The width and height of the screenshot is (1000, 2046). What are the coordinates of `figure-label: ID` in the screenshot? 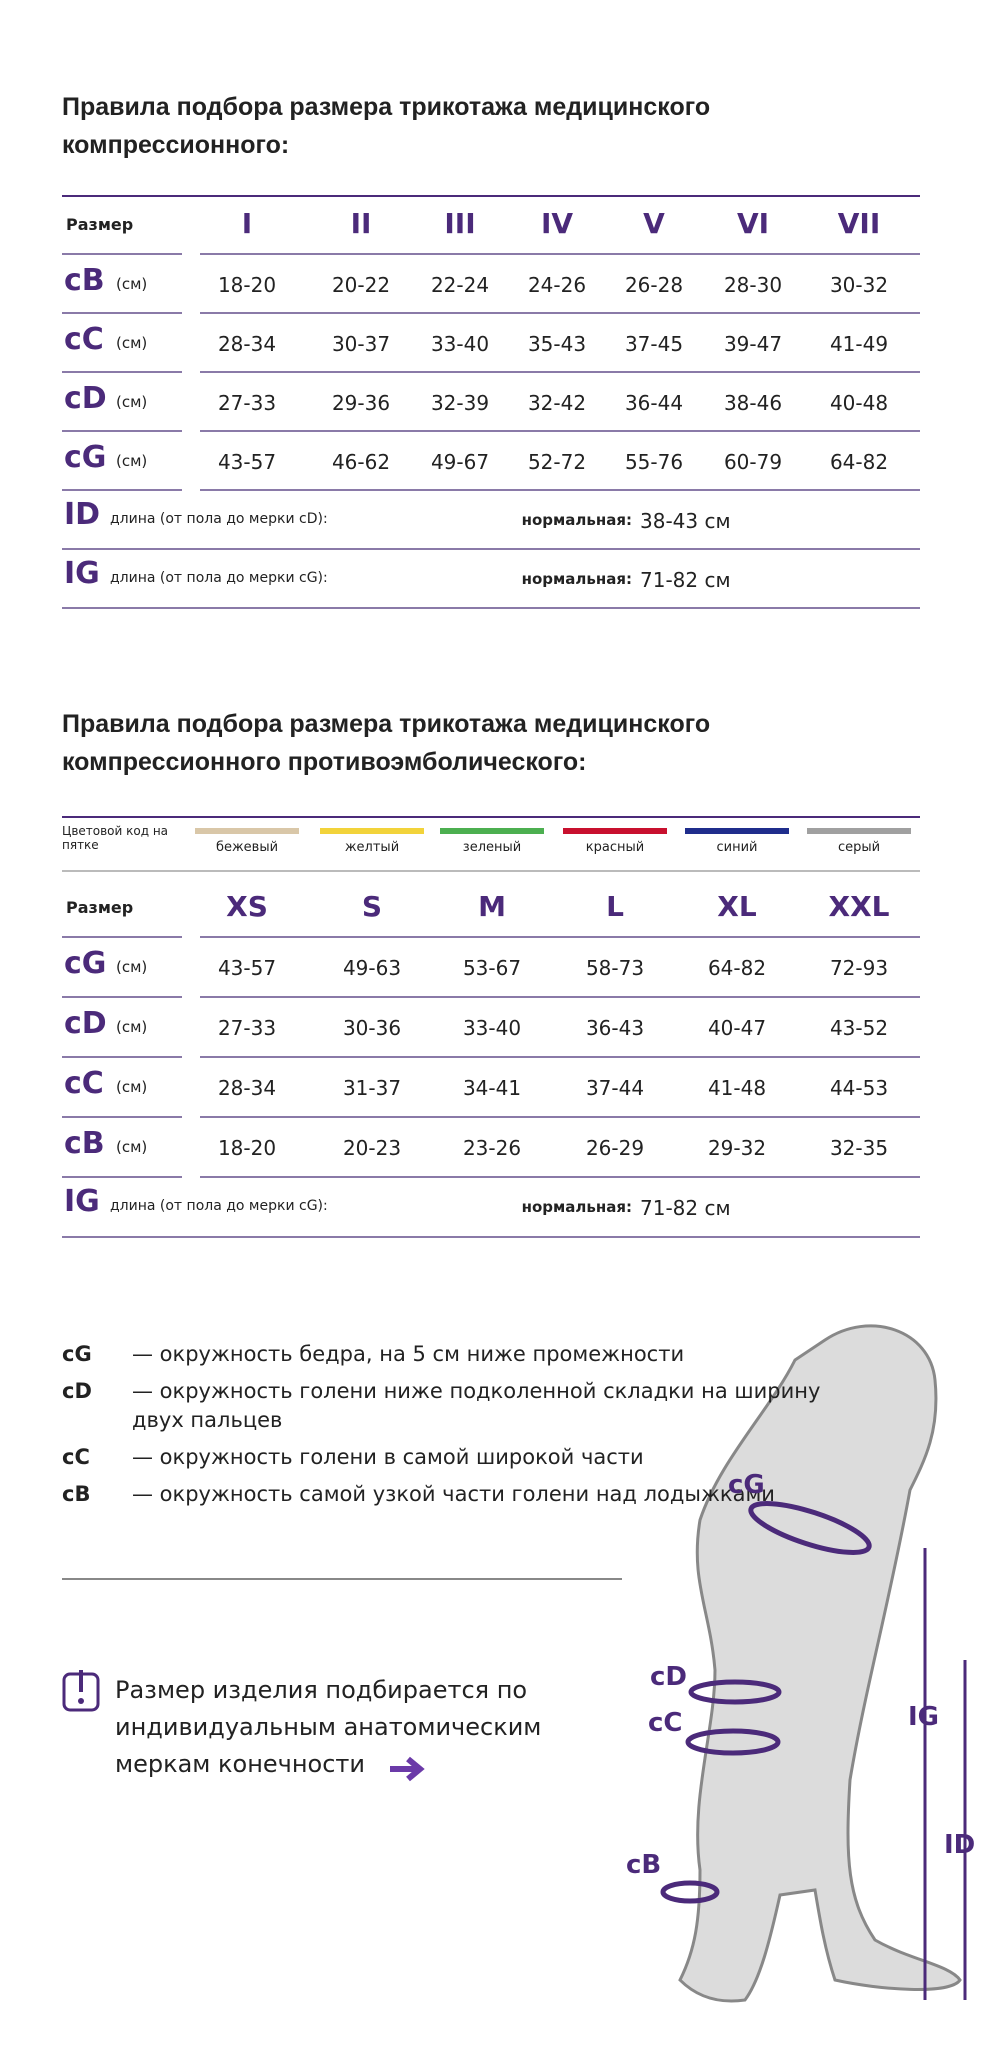 It's located at (960, 1845).